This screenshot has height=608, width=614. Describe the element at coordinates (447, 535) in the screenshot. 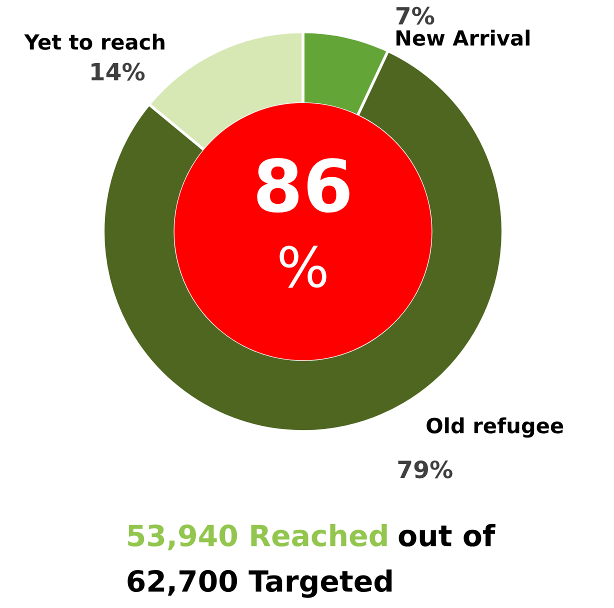

I see `text: out of` at that location.